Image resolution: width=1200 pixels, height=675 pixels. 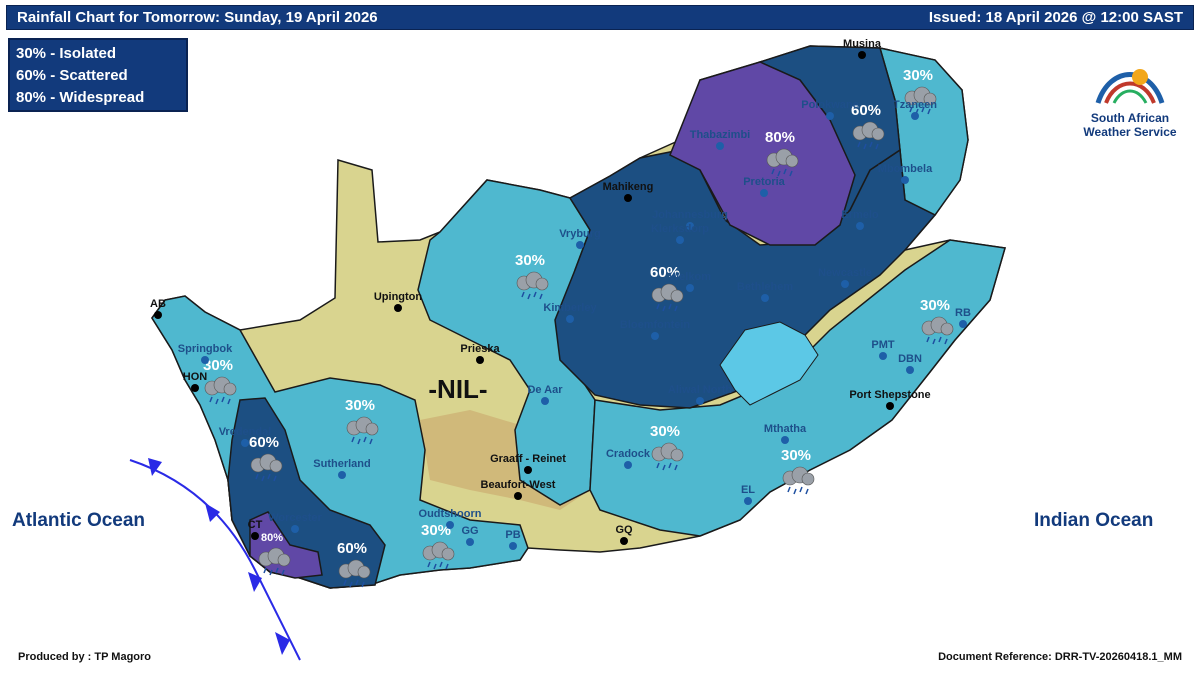 What do you see at coordinates (624, 530) in the screenshot?
I see `svg-text: GQ` at bounding box center [624, 530].